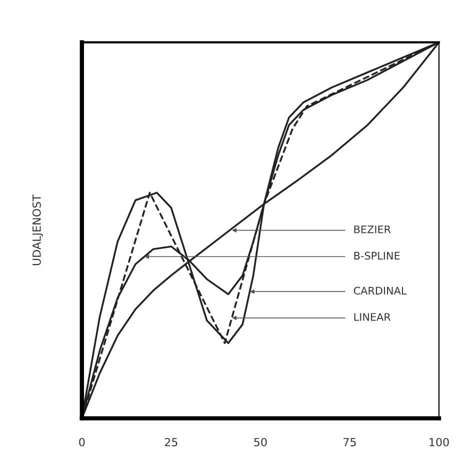 The height and width of the screenshot is (470, 468). What do you see at coordinates (372, 317) in the screenshot?
I see `annotation: LINEAR` at bounding box center [372, 317].